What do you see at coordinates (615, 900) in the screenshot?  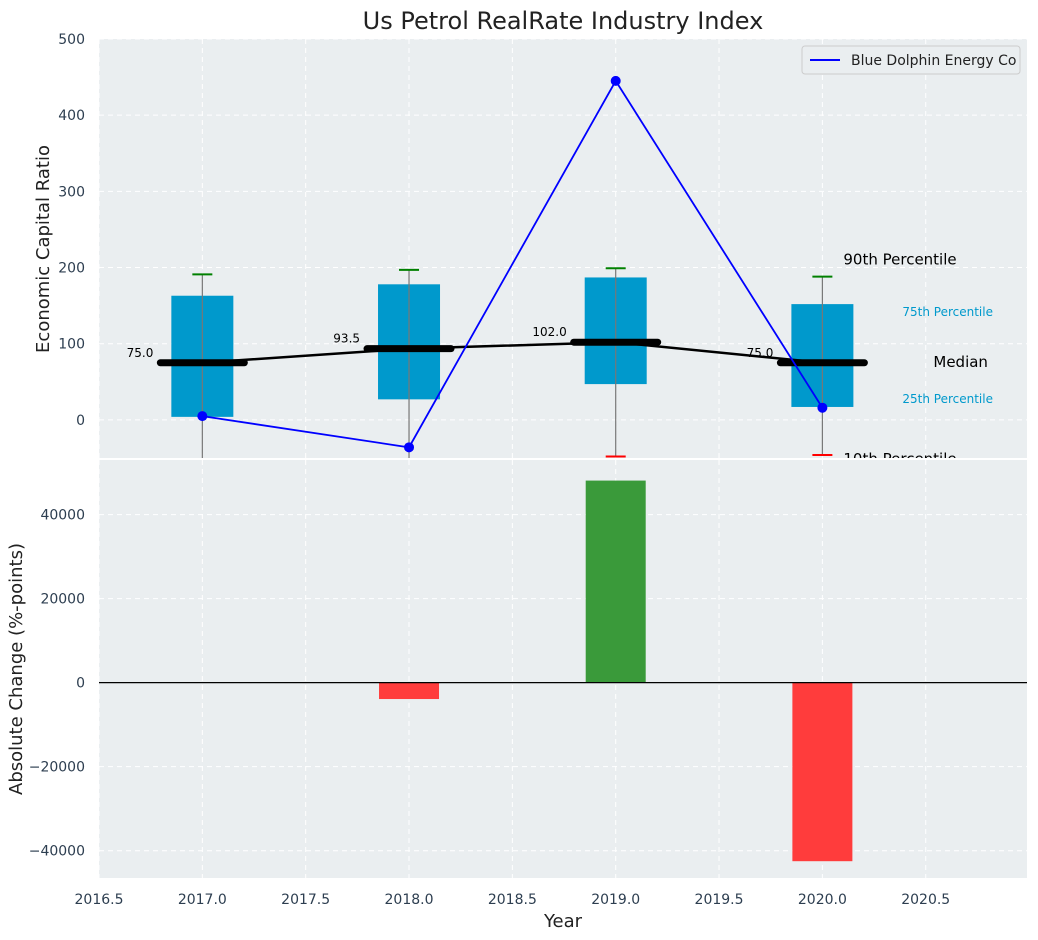 I see `x-tick-label: 2019.0` at bounding box center [615, 900].